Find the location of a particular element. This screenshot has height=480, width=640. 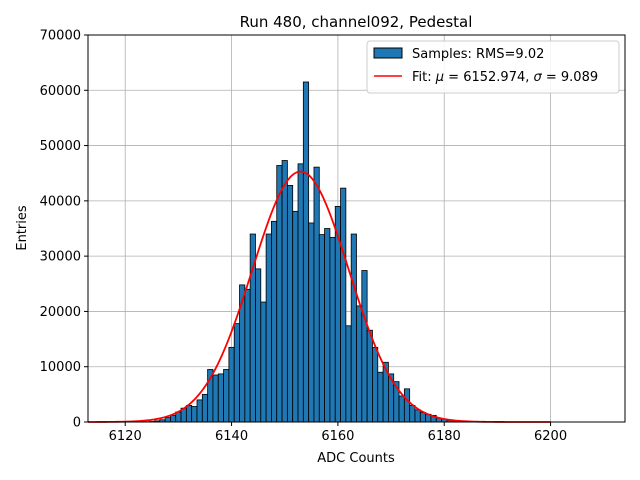

y-tick-label: 70000 is located at coordinates (60, 36).